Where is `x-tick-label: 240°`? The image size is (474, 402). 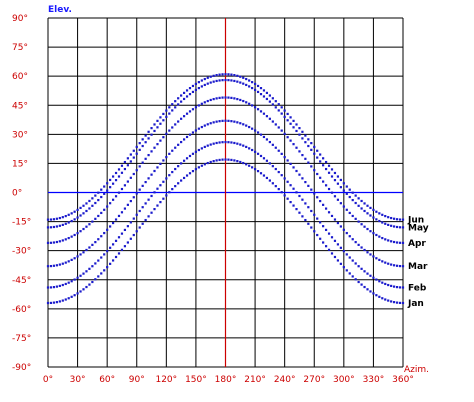
x-tick-label: 240° is located at coordinates (285, 380).